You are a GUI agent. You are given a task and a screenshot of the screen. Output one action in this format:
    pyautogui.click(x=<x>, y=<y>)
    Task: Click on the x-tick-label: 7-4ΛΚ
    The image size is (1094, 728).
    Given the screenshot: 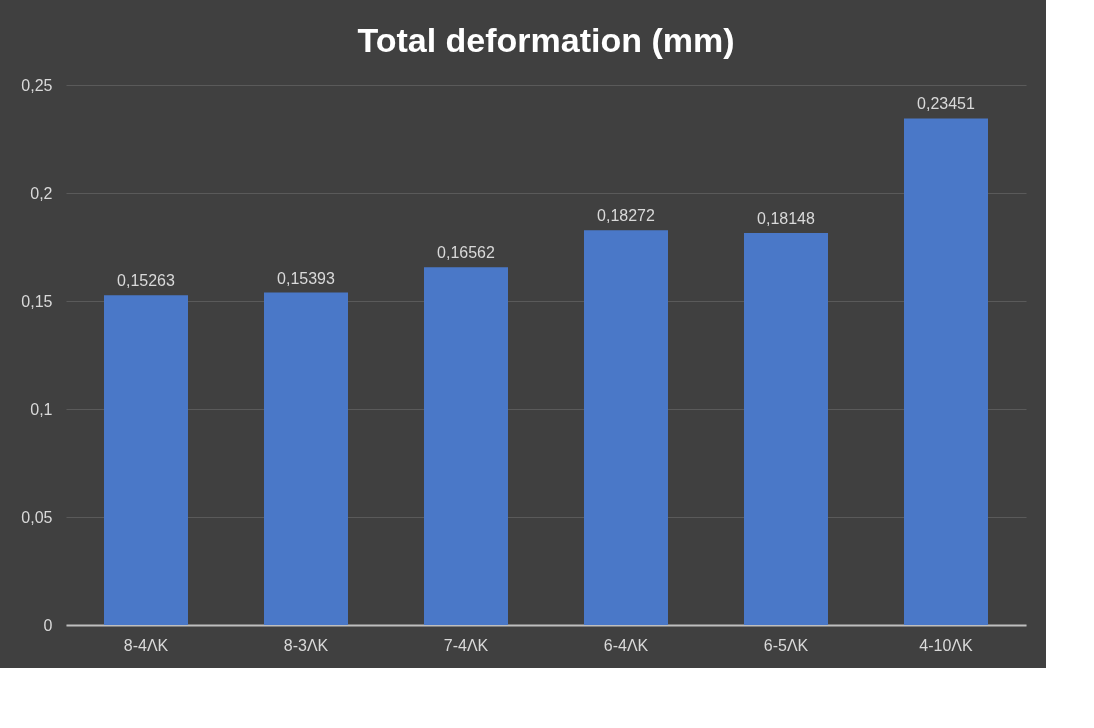 What is the action you would take?
    pyautogui.click(x=466, y=645)
    